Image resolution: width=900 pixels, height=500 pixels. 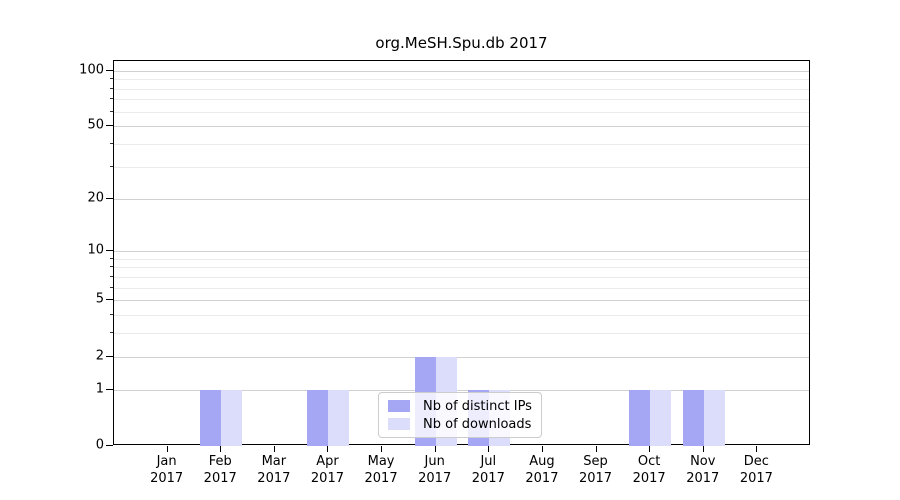 What do you see at coordinates (477, 424) in the screenshot?
I see `legend-label-downloads: Nb of downloads` at bounding box center [477, 424].